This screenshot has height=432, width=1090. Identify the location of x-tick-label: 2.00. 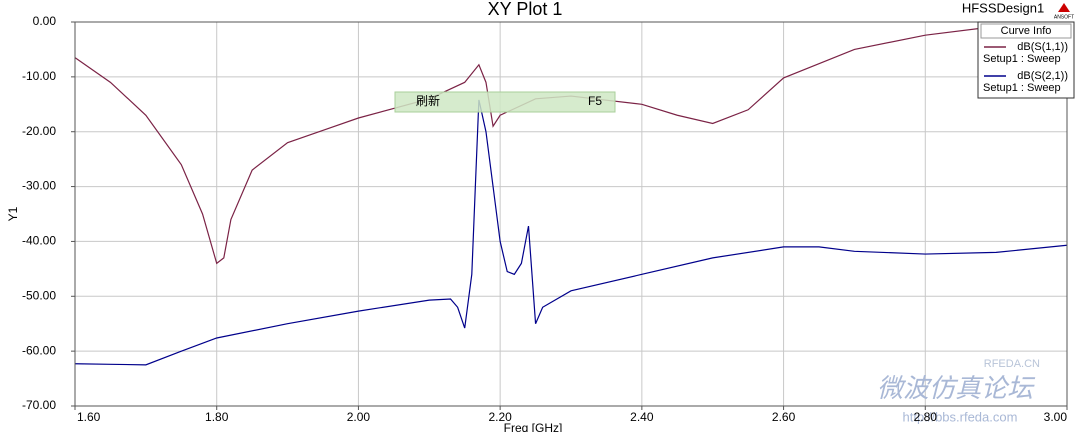
(359, 417).